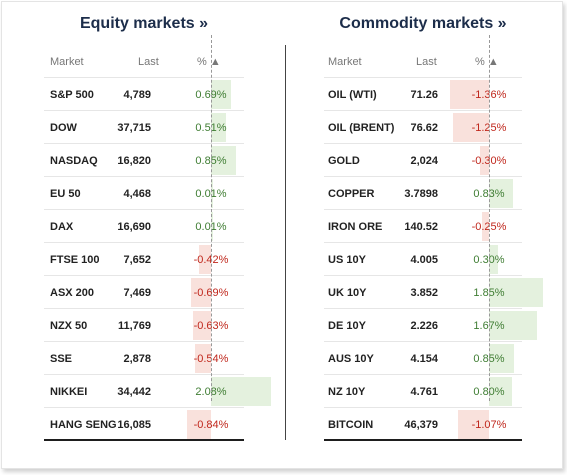  Describe the element at coordinates (134, 326) in the screenshot. I see `last-price: 11,769` at that location.